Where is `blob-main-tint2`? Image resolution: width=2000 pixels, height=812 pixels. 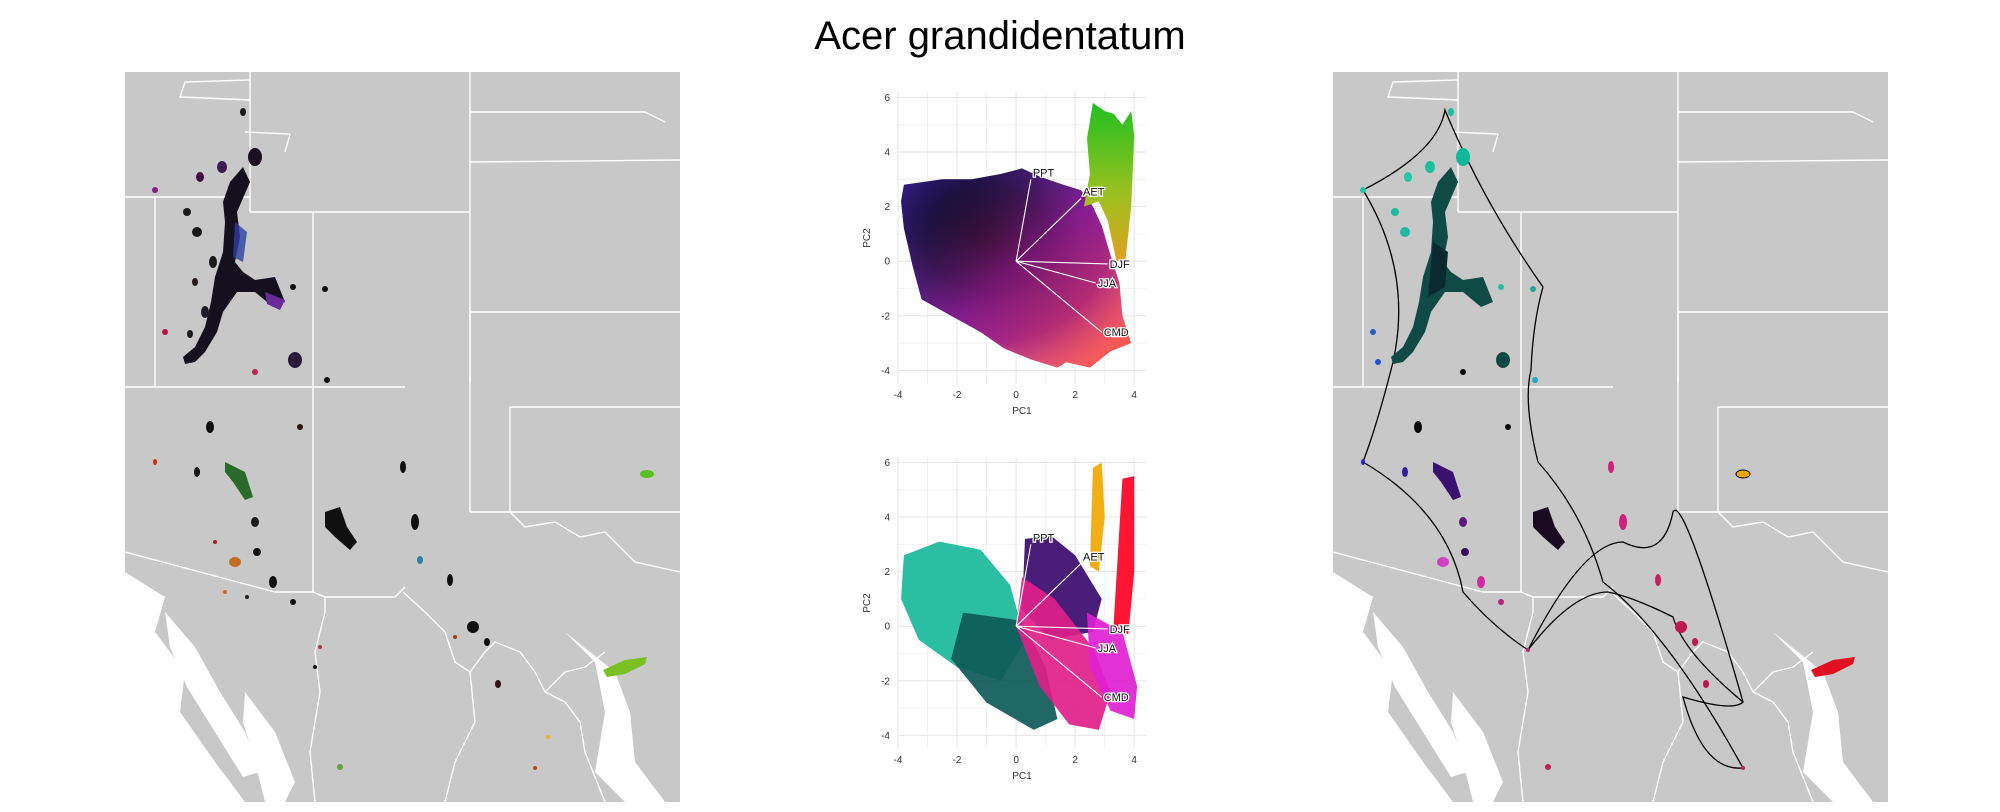
blob-main-tint2 is located at coordinates (275, 301).